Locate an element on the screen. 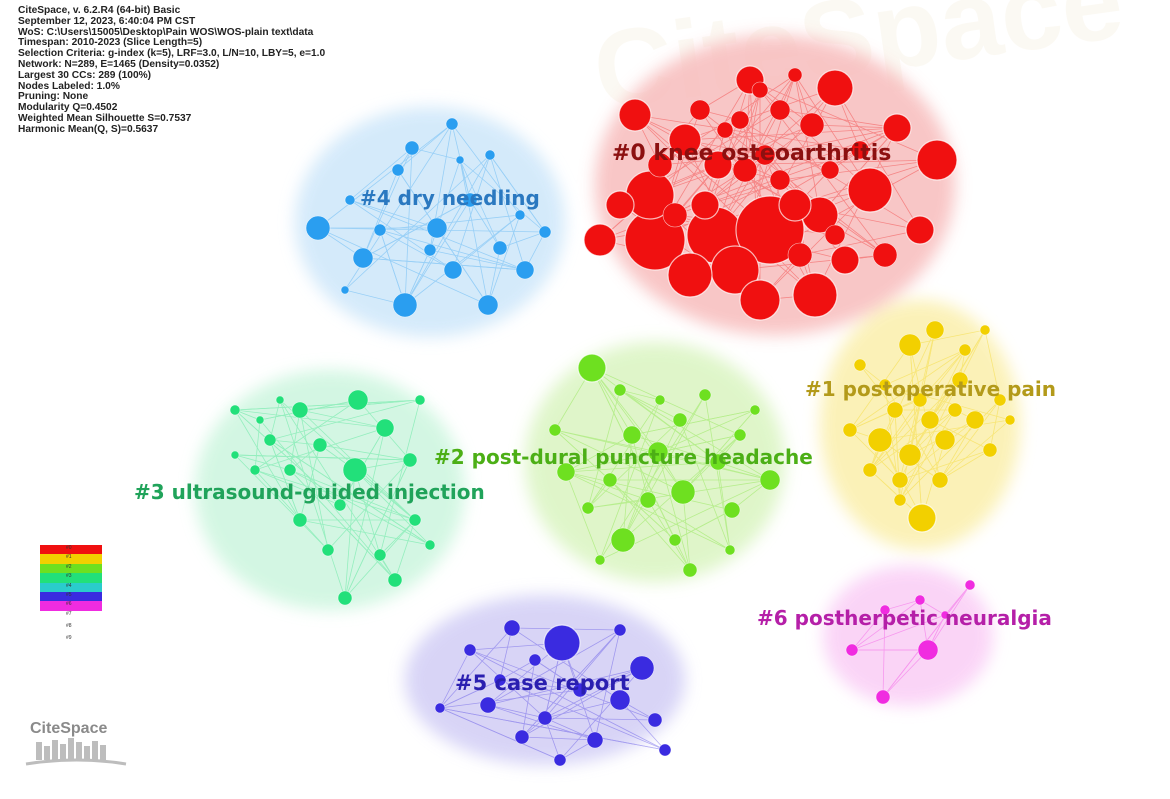  legend-swatch-5: #5 is located at coordinates (71, 596).